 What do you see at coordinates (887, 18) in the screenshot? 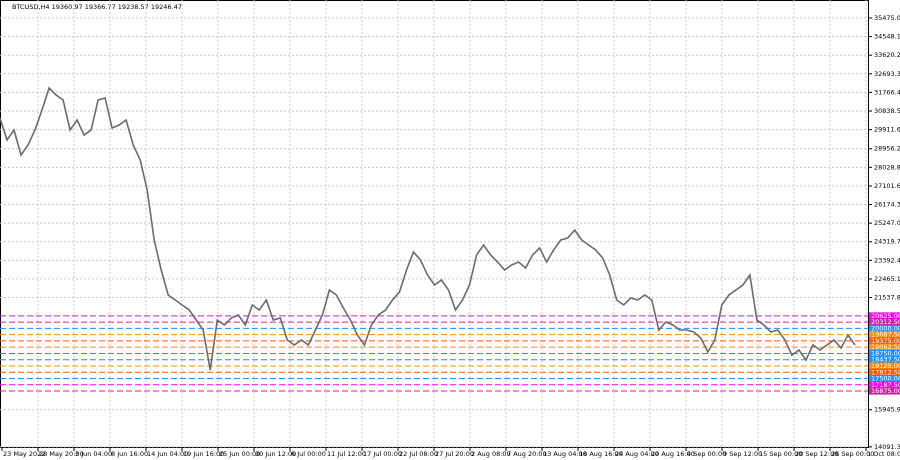
I see `y-tick-label: 35475.00` at bounding box center [887, 18].